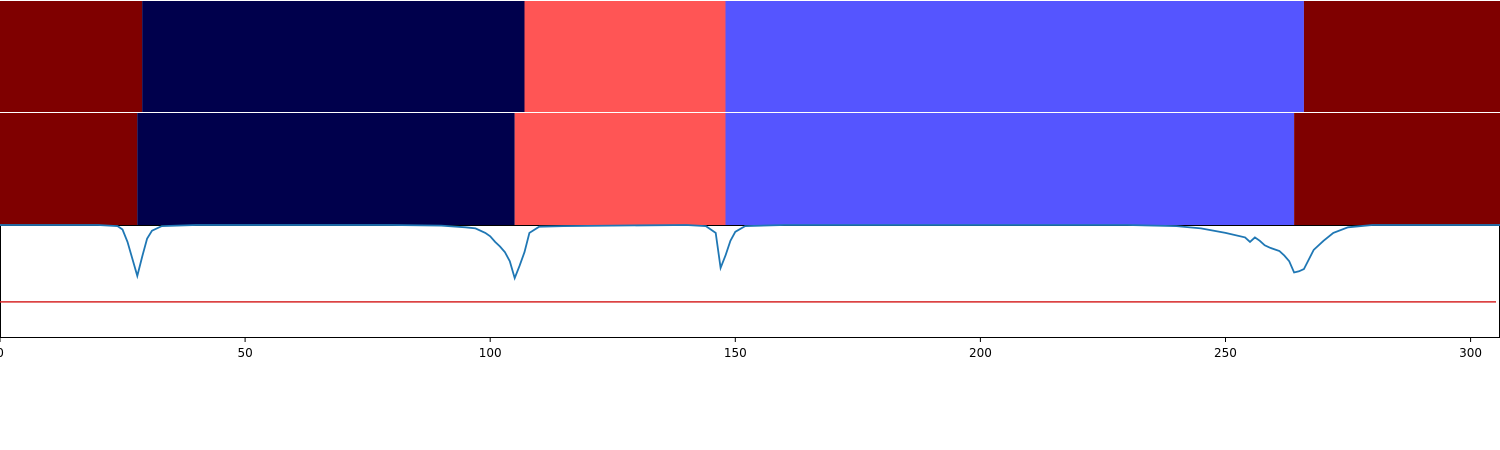 This screenshot has width=1500, height=450. I want to click on x-tick-label-5: 250, so click(1225, 353).